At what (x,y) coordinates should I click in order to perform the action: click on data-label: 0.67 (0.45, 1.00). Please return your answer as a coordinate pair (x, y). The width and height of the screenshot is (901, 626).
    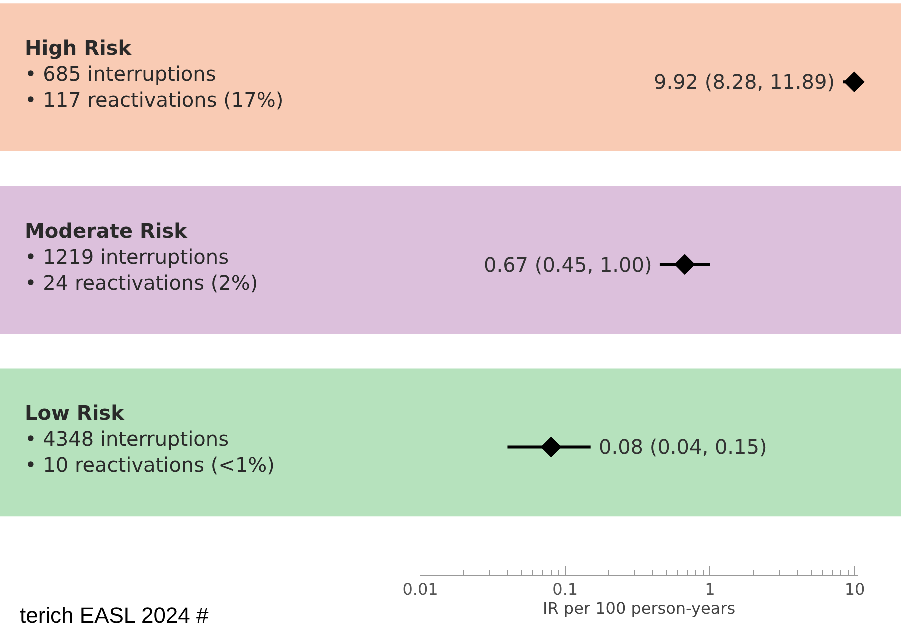
    Looking at the image, I should click on (568, 265).